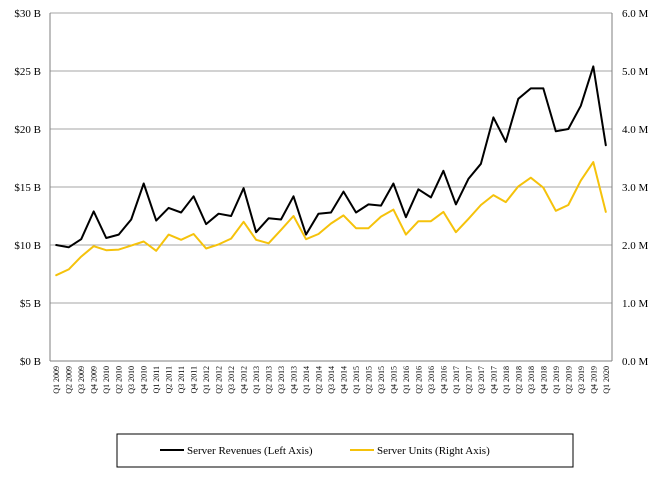 This screenshot has width=666, height=477. I want to click on x-axis-tick-label: Q1 2018, so click(506, 380).